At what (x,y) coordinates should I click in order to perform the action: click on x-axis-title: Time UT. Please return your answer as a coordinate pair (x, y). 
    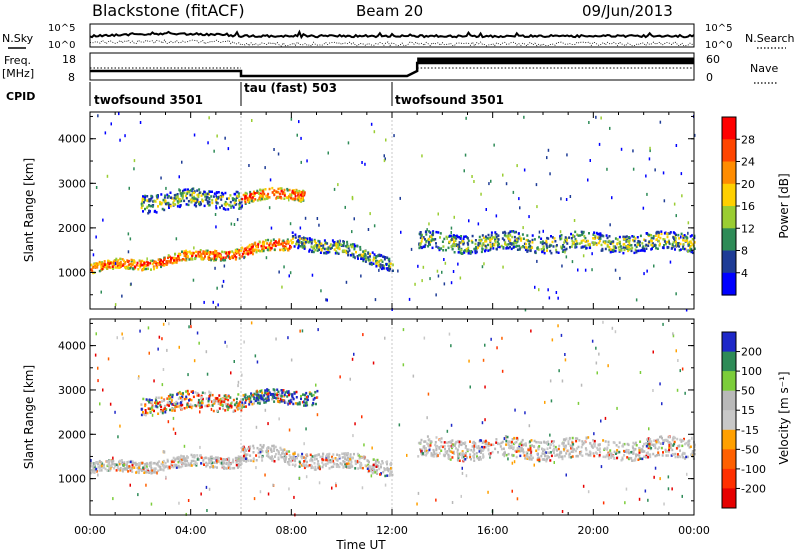
    Looking at the image, I should click on (360, 545).